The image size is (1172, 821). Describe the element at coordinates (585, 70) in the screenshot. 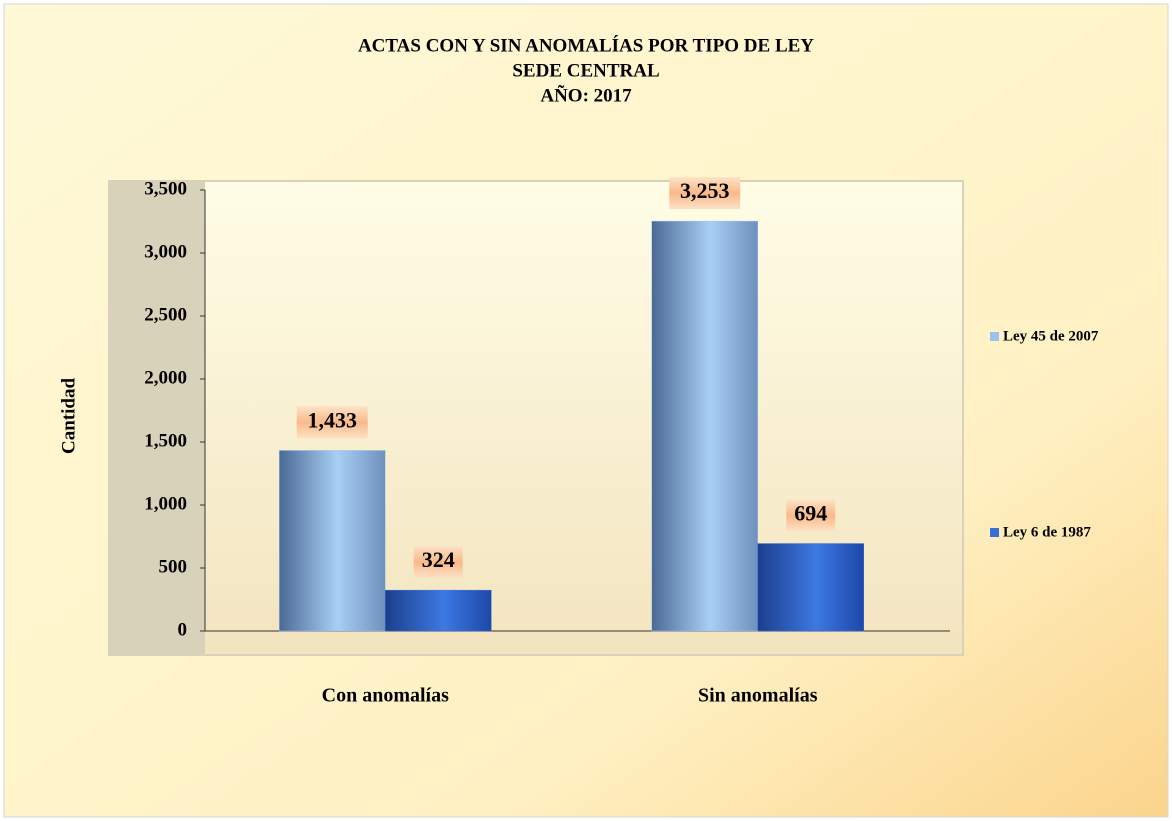

I see `chart-title: SEDE CENTRAL` at that location.